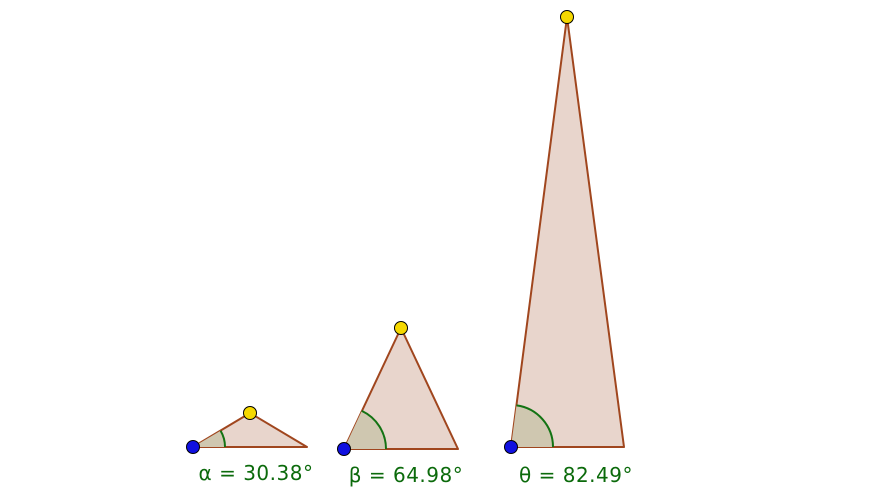 The width and height of the screenshot is (870, 496). Describe the element at coordinates (400, 404) in the screenshot. I see `triangle: β = 64.98°` at that location.